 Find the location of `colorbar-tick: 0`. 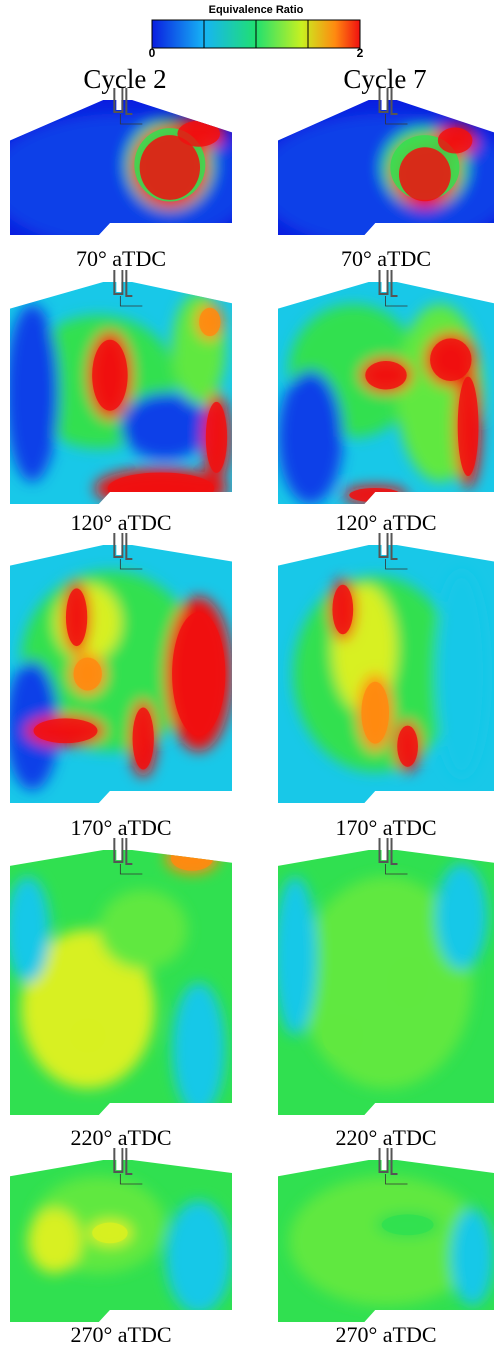

colorbar-tick: 0 is located at coordinates (152, 53).